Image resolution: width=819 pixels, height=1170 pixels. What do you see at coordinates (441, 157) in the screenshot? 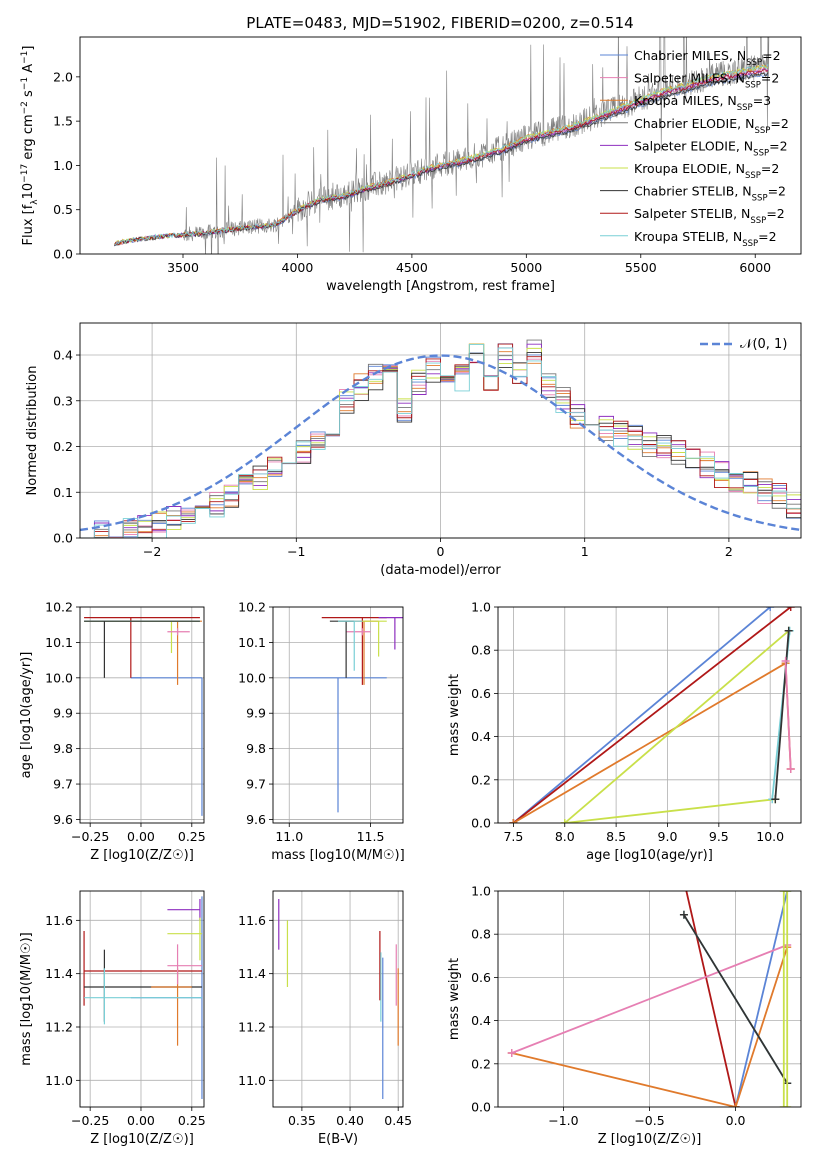
I see `model-spectrum-salpeter_elodie` at bounding box center [441, 157].